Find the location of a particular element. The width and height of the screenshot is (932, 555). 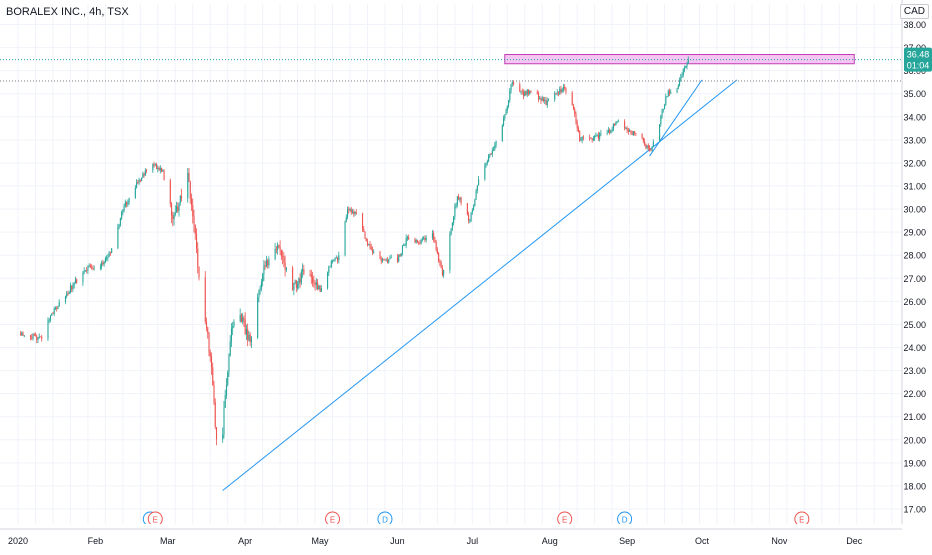

currency-label: CAD is located at coordinates (914, 11).